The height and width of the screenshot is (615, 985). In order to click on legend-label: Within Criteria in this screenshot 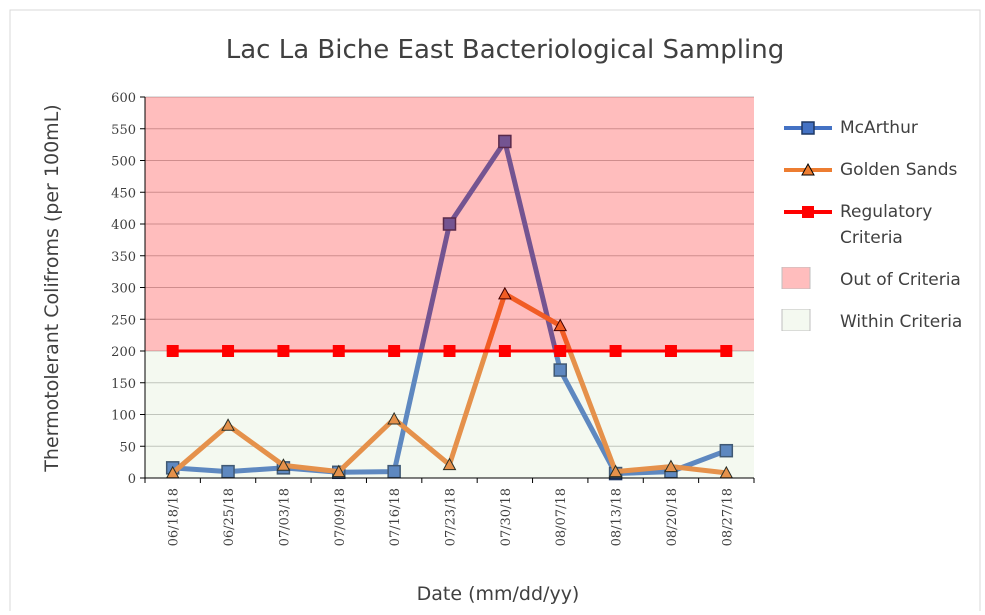, I will do `click(901, 322)`.